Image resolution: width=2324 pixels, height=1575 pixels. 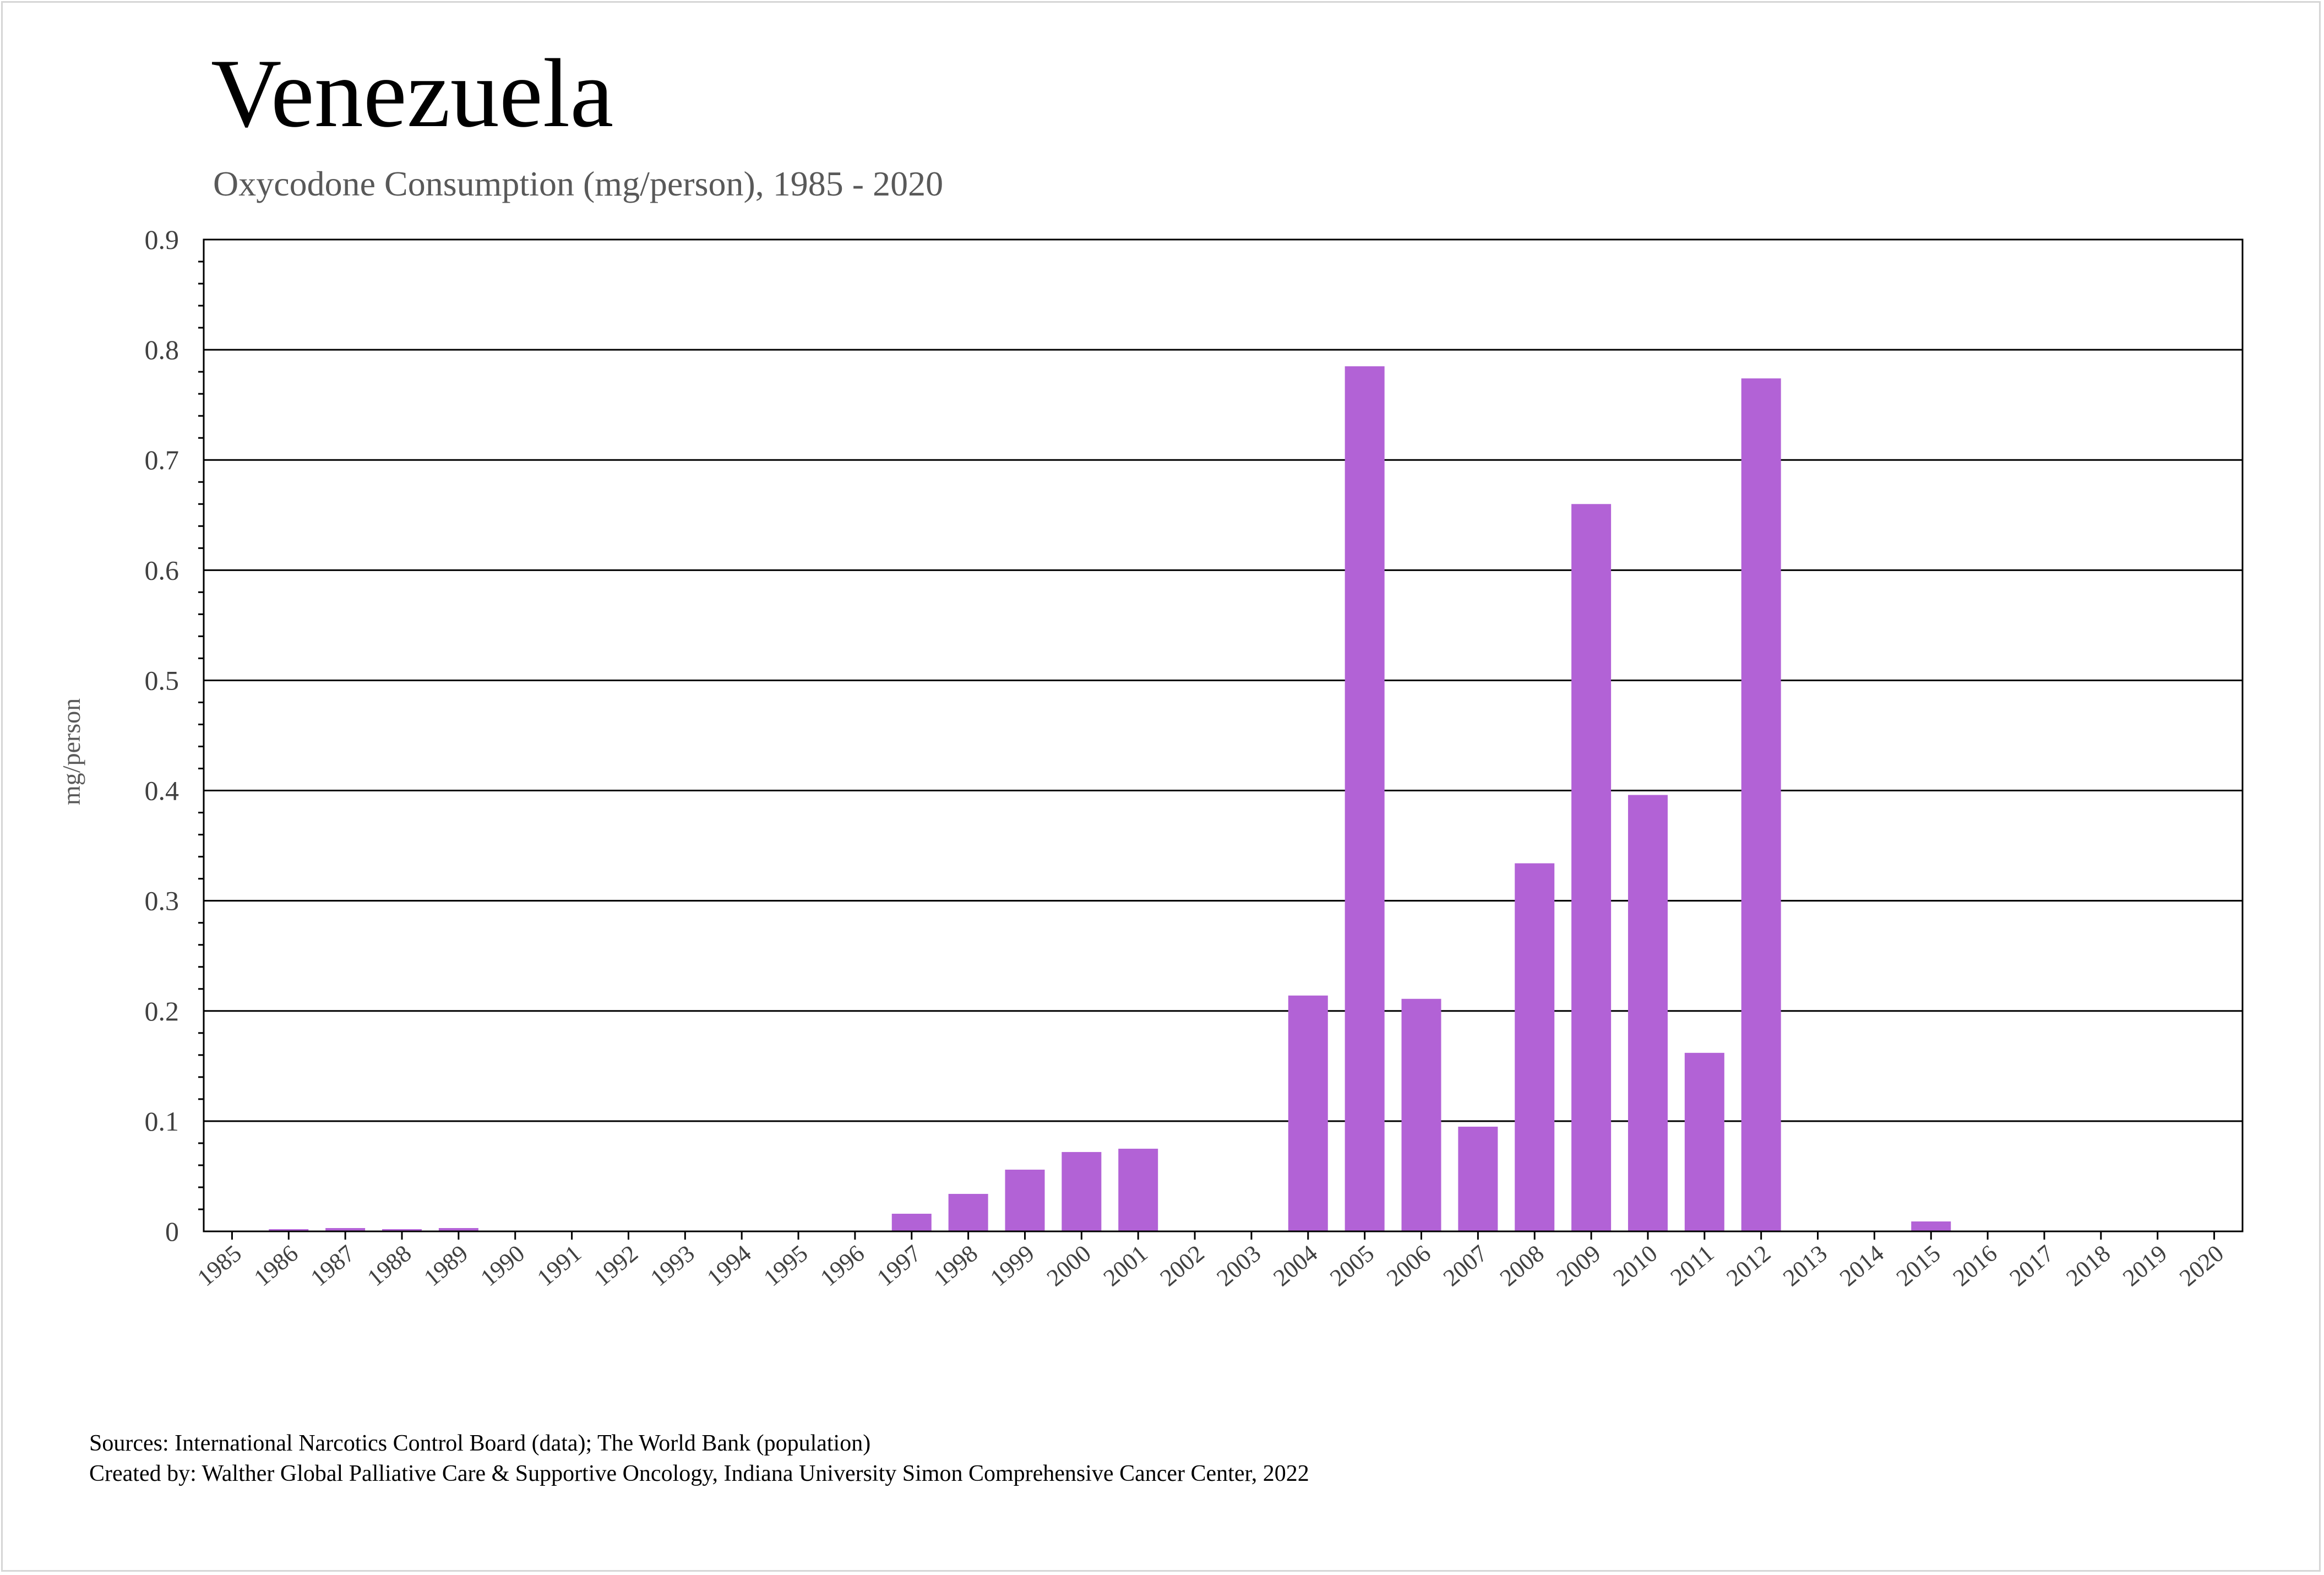 I want to click on x-tick-label: 1989, so click(x=446, y=1266).